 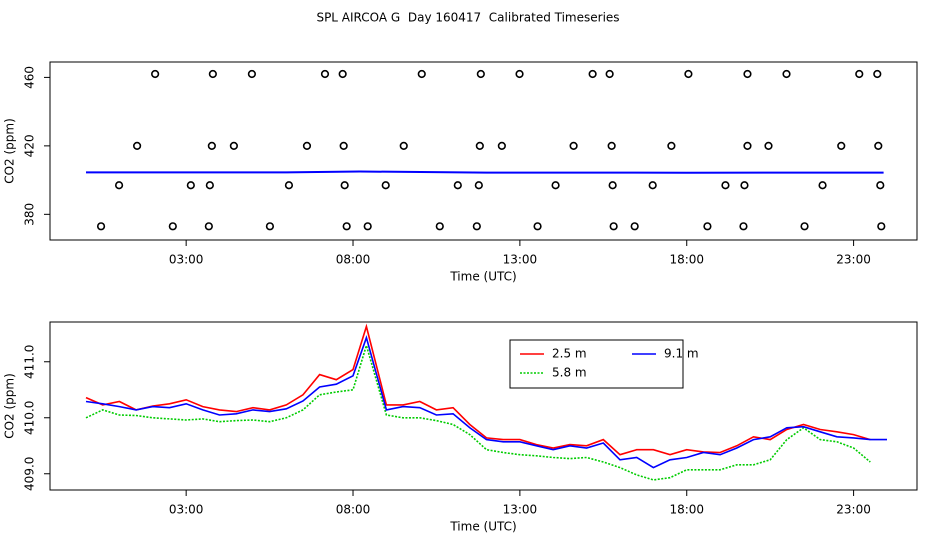 I want to click on legend-label: 2.5 m, so click(x=569, y=354).